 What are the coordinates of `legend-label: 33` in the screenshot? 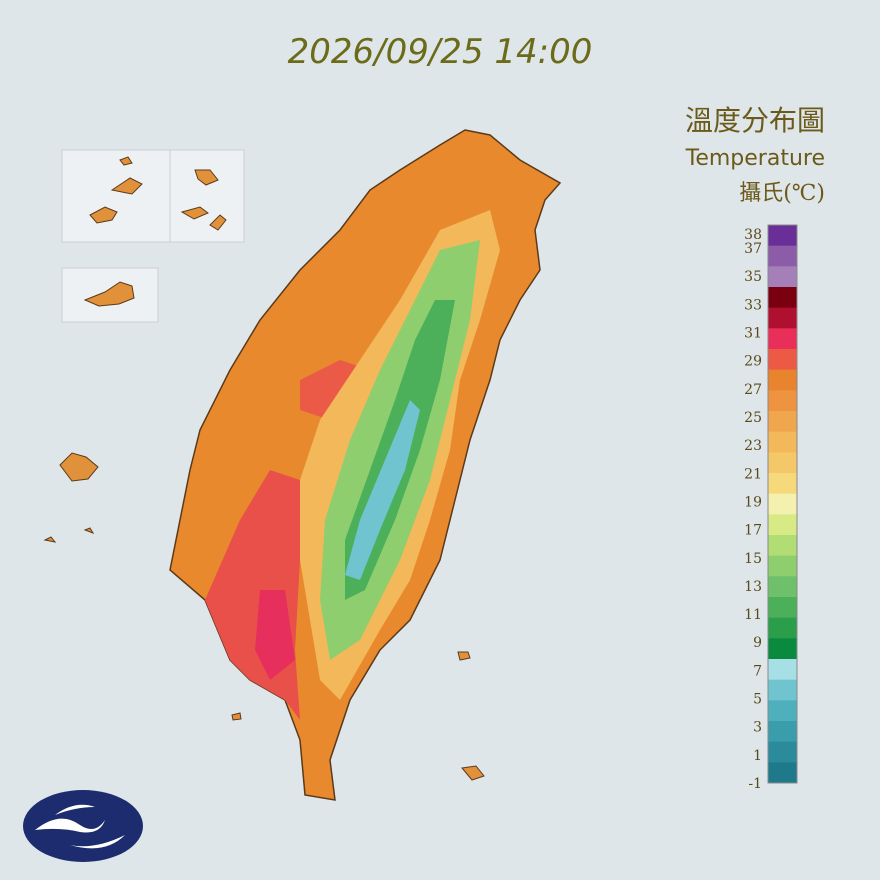 It's located at (753, 305).